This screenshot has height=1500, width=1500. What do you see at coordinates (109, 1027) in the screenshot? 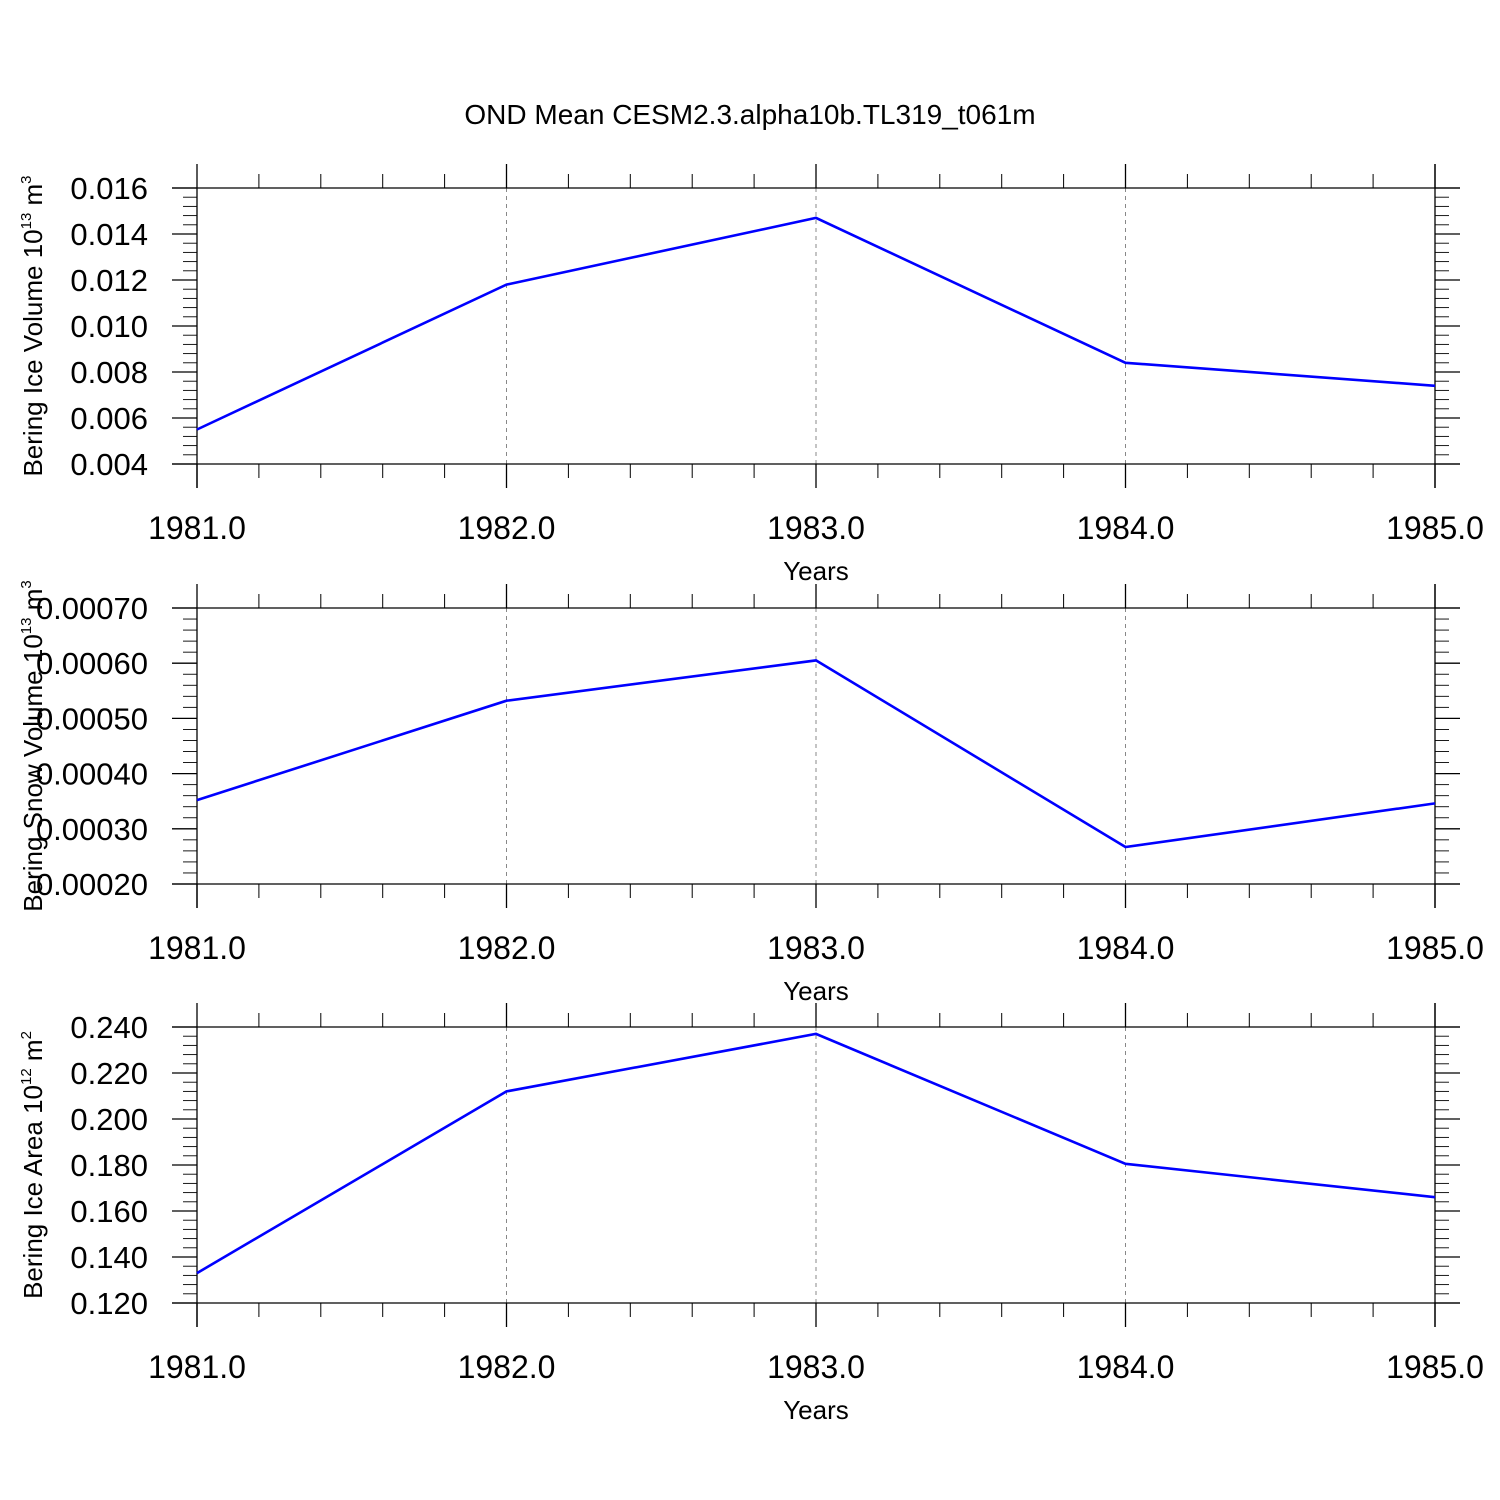
I see `y-tick-label: 0.240` at bounding box center [109, 1027].